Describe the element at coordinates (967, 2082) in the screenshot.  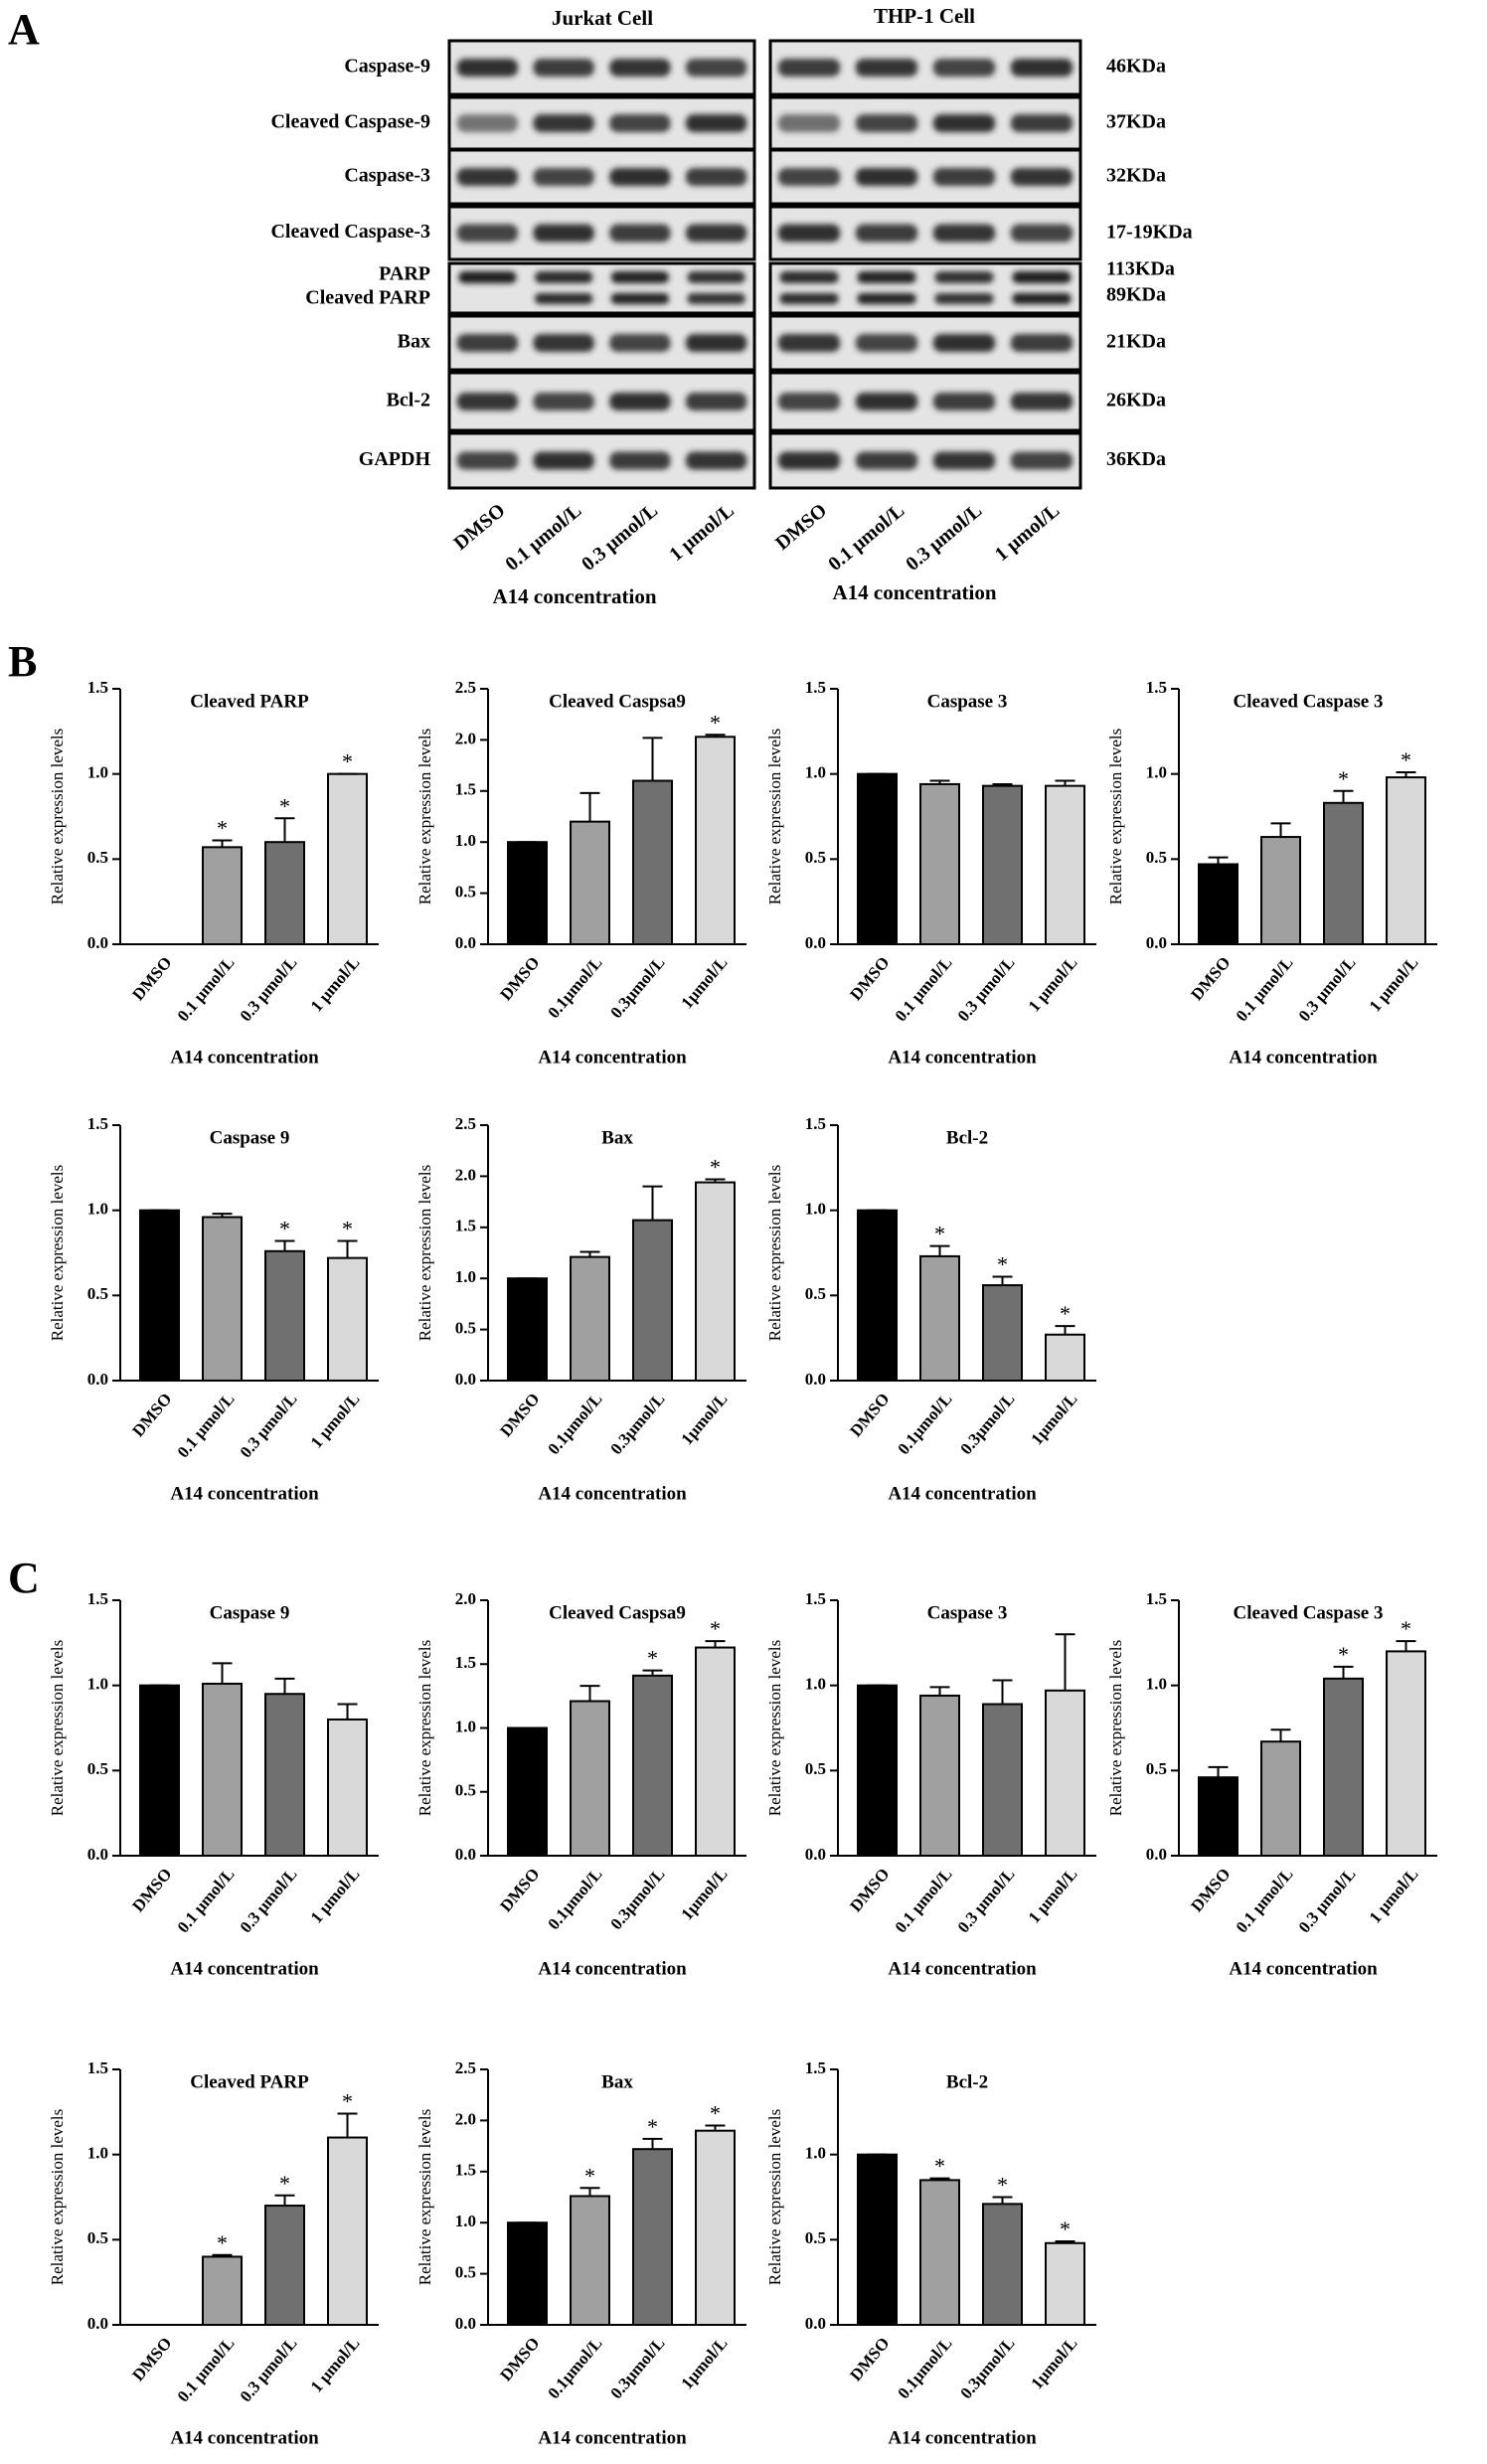
I see `chart-title: Bcl-2` at that location.